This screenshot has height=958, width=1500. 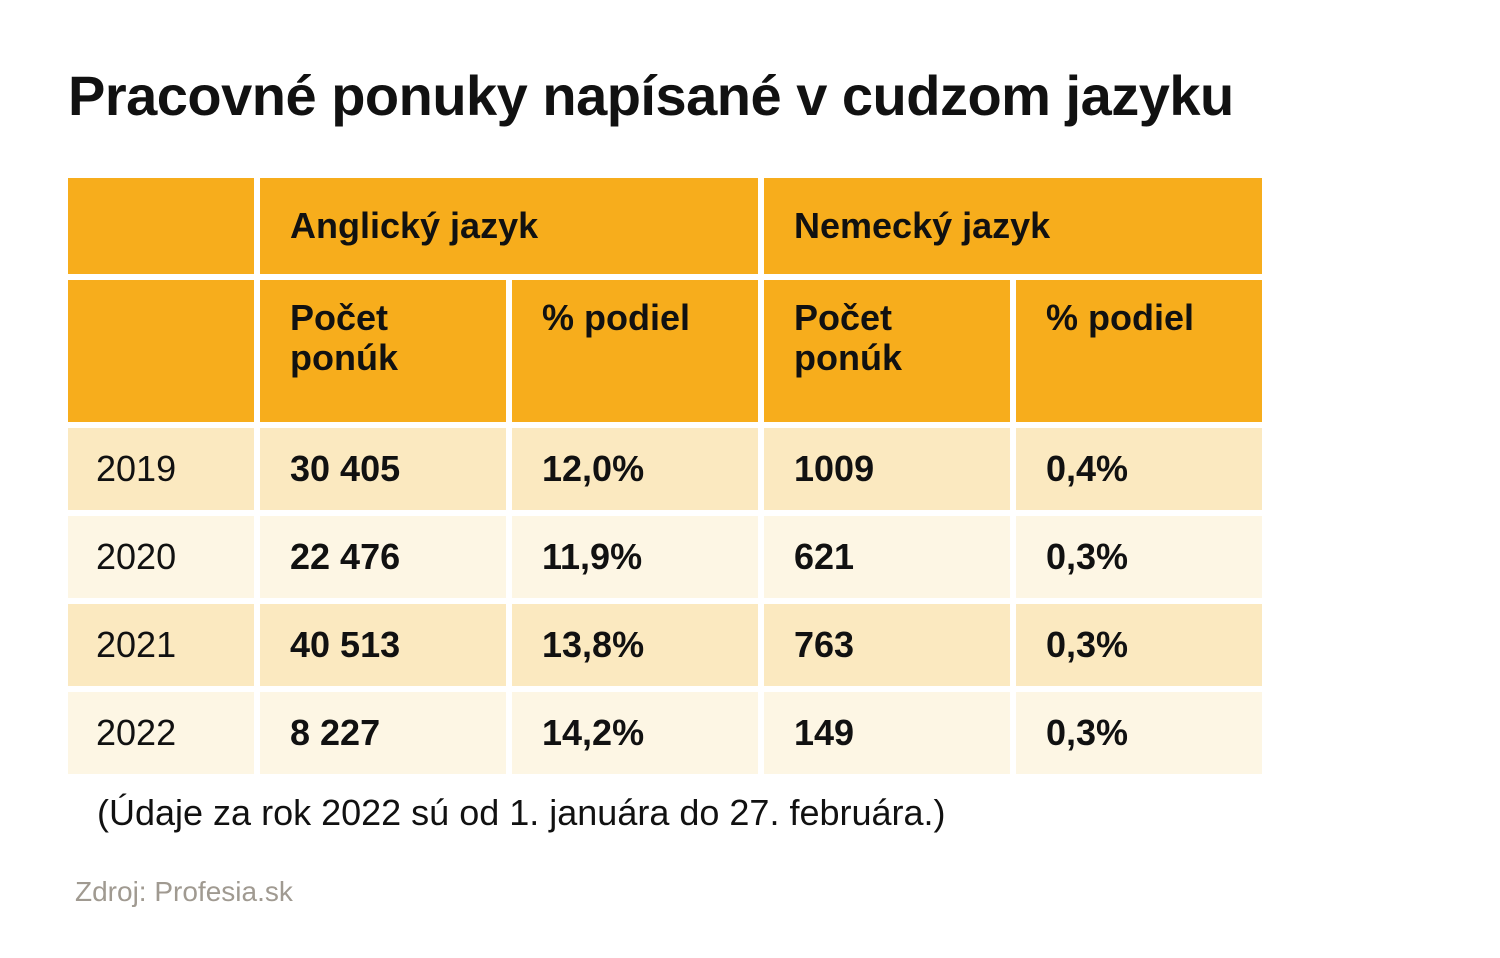 I want to click on year-cell: 2019, so click(x=161, y=469).